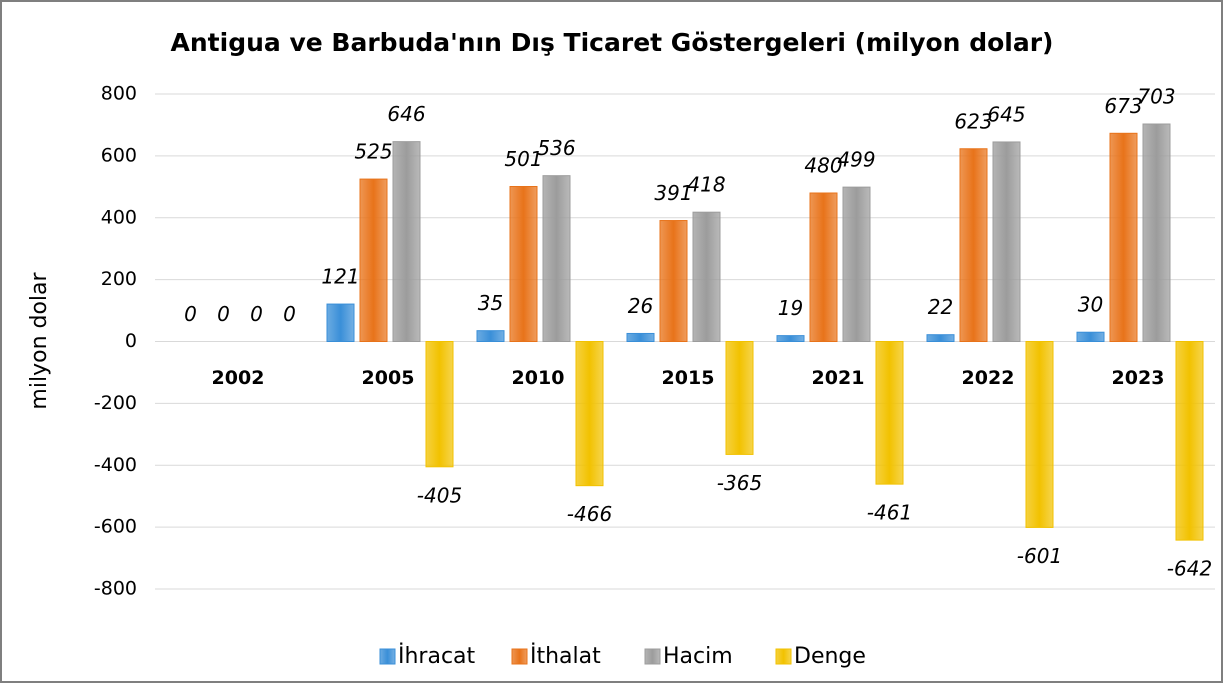 This screenshot has width=1223, height=688. I want to click on x-tick-label: 2021, so click(838, 378).